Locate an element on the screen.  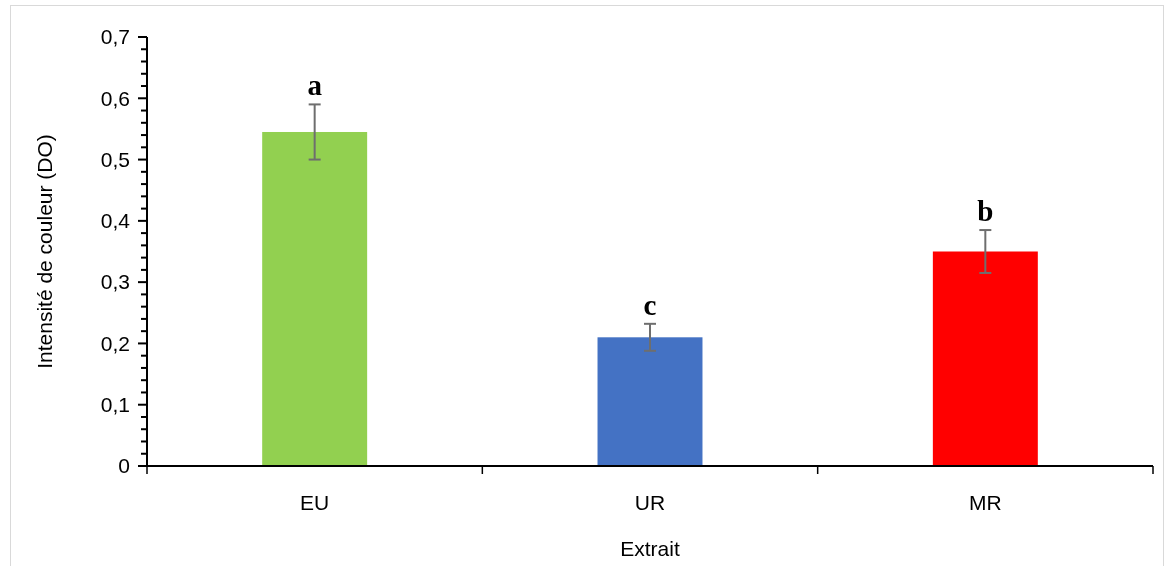
y-tick-label: 0,6 is located at coordinates (115, 98).